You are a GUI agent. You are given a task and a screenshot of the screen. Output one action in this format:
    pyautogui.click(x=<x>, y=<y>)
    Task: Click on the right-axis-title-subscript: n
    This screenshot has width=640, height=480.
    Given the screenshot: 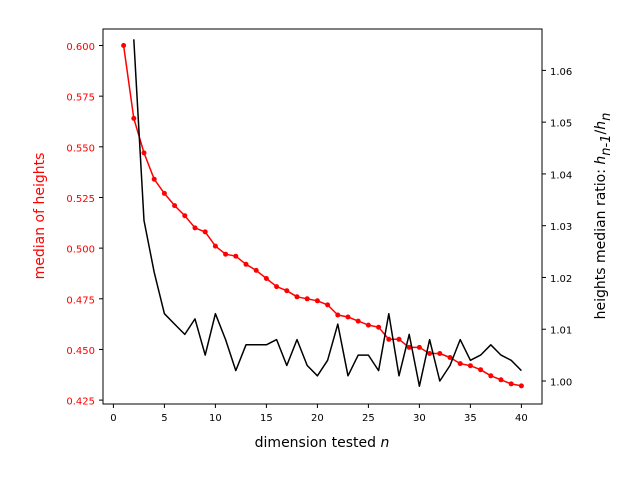 What is the action you would take?
    pyautogui.click(x=606, y=117)
    